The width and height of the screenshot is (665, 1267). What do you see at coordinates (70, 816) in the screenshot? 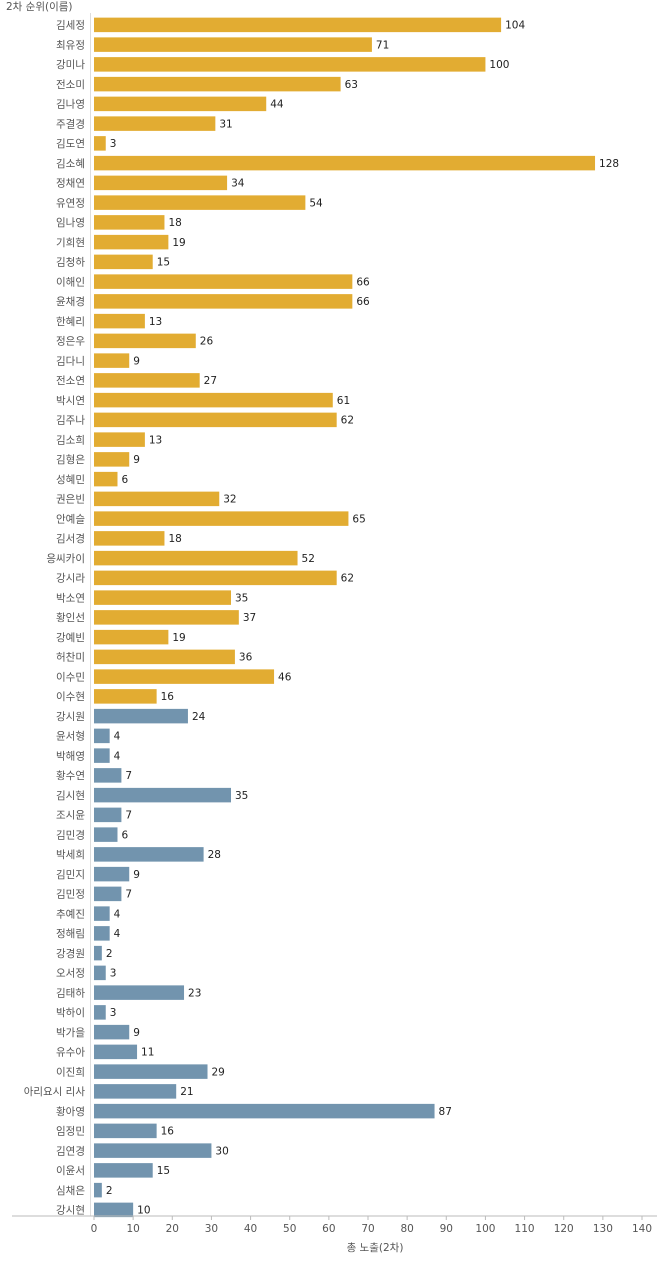
I see `row-label: 조시윤` at bounding box center [70, 816].